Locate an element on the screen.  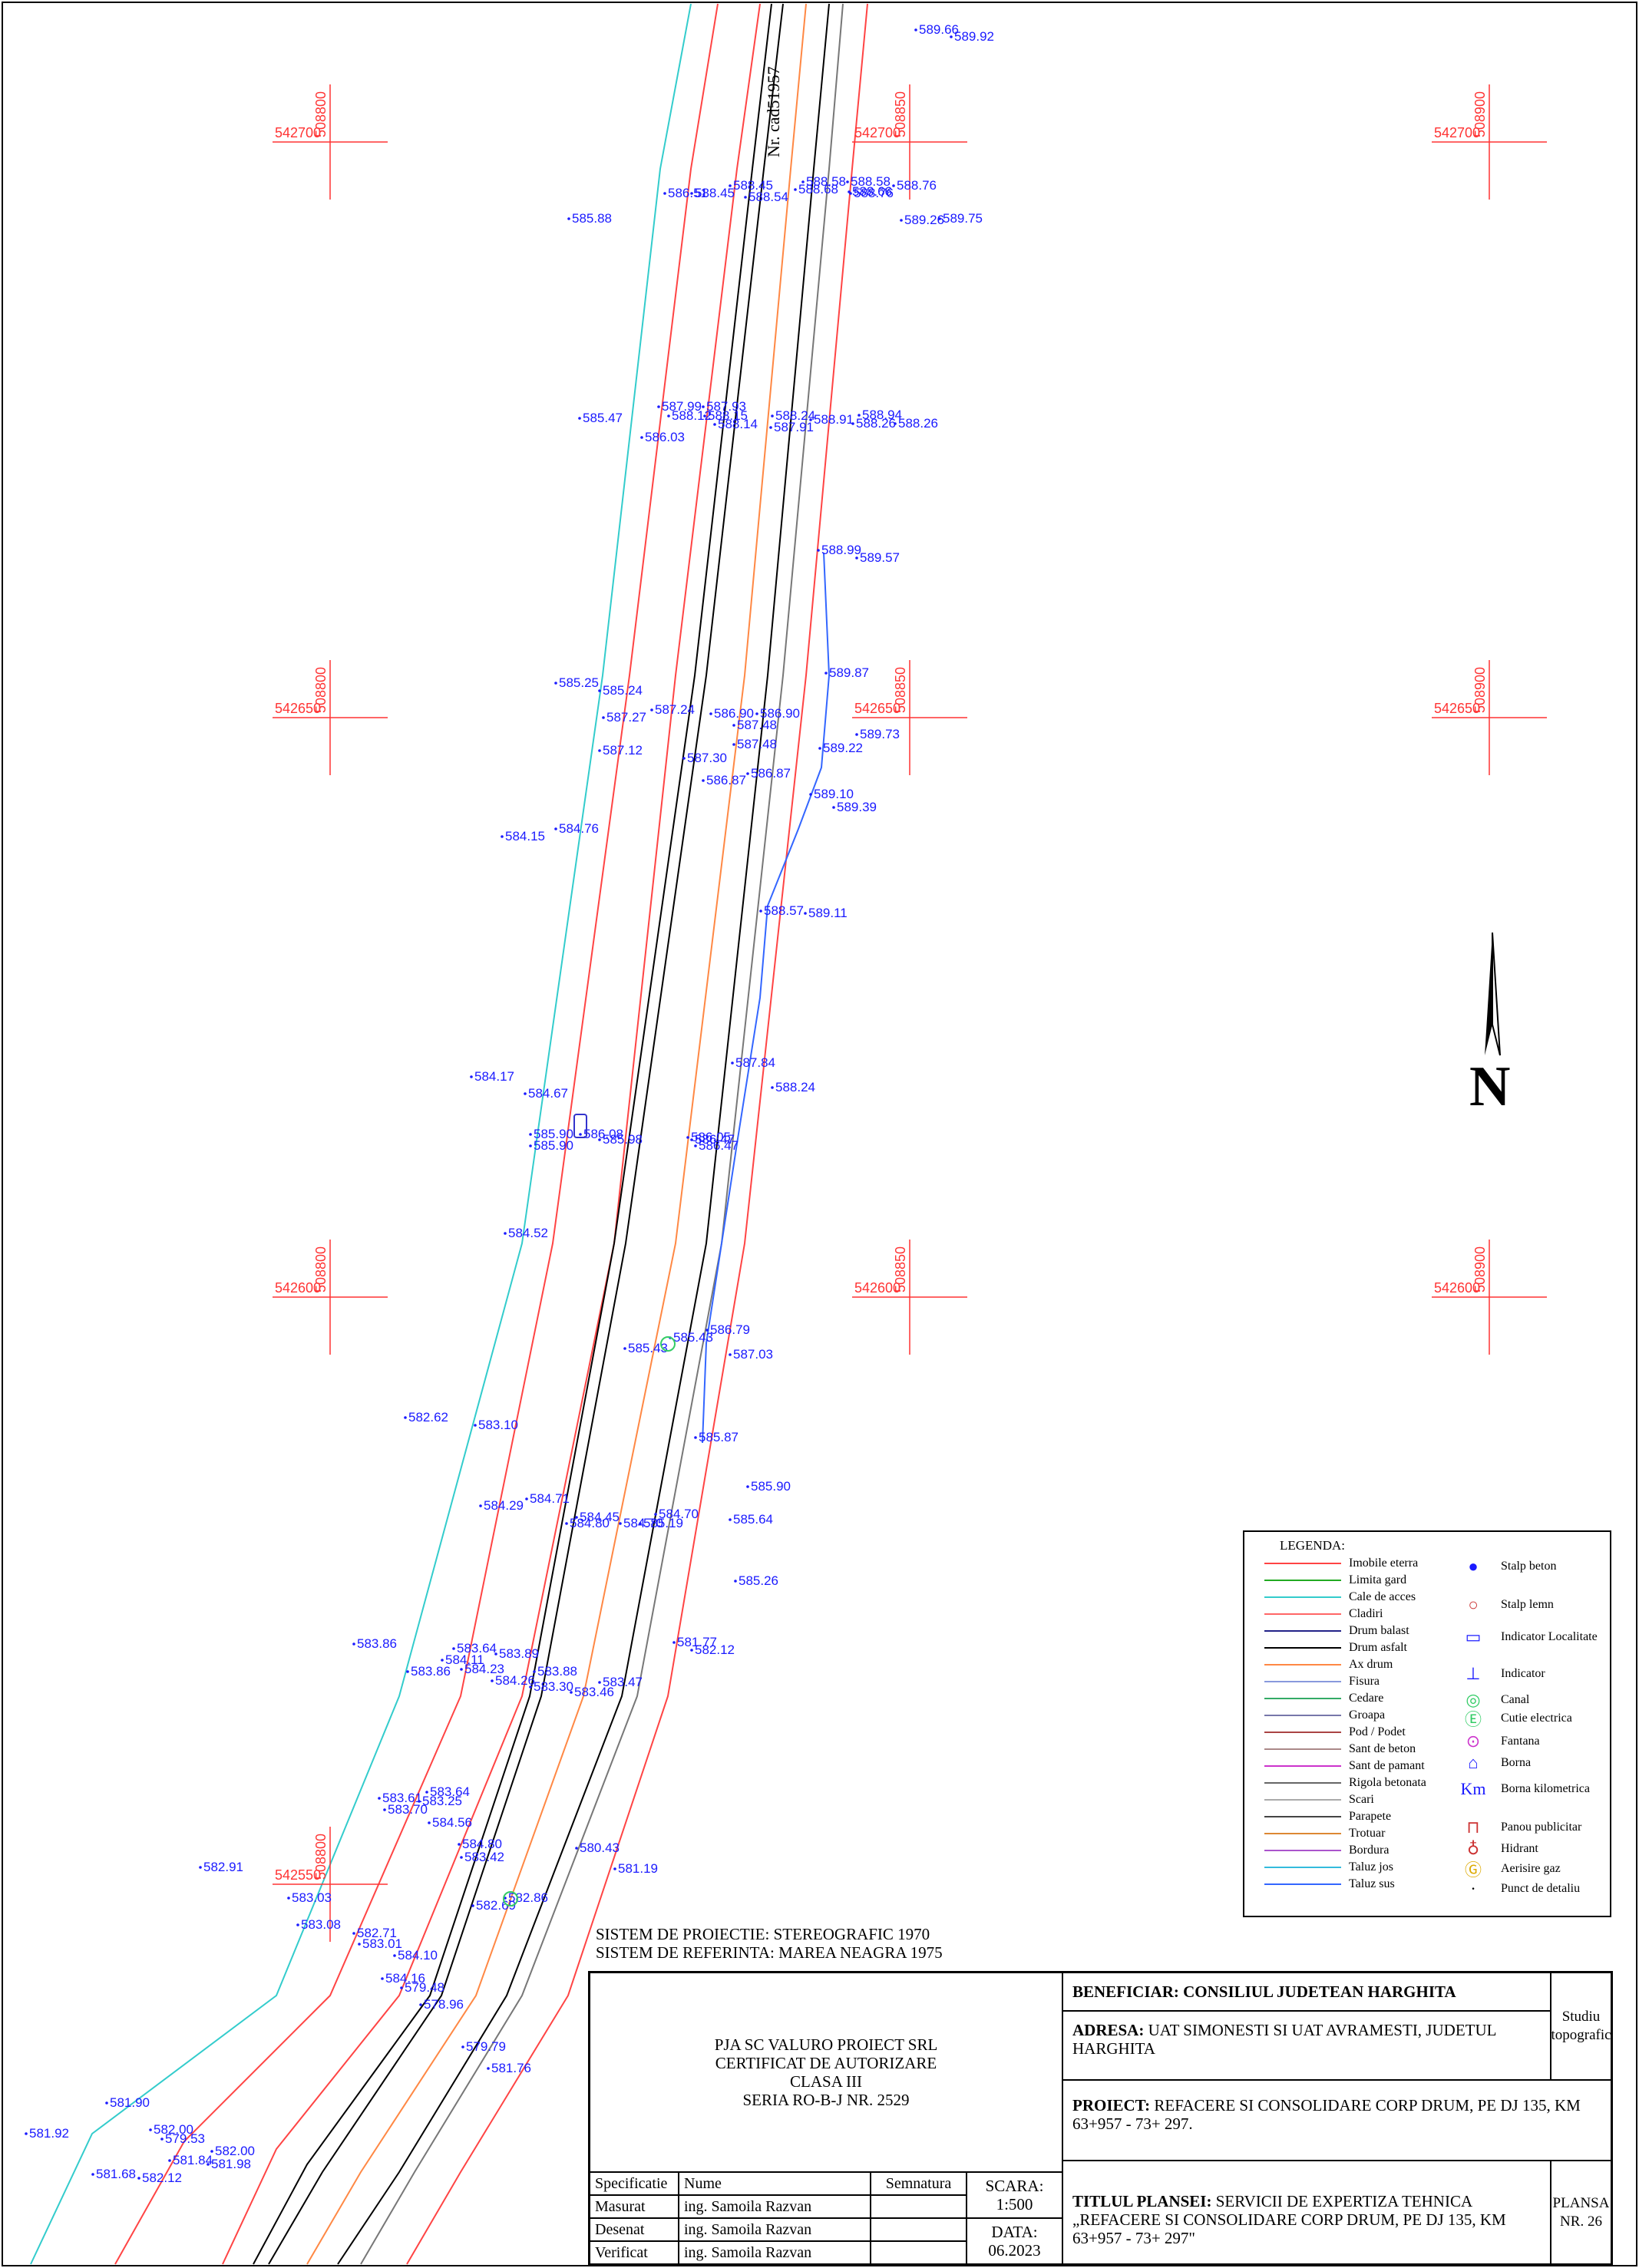
survey-point: 581.92 is located at coordinates (47, 2134).